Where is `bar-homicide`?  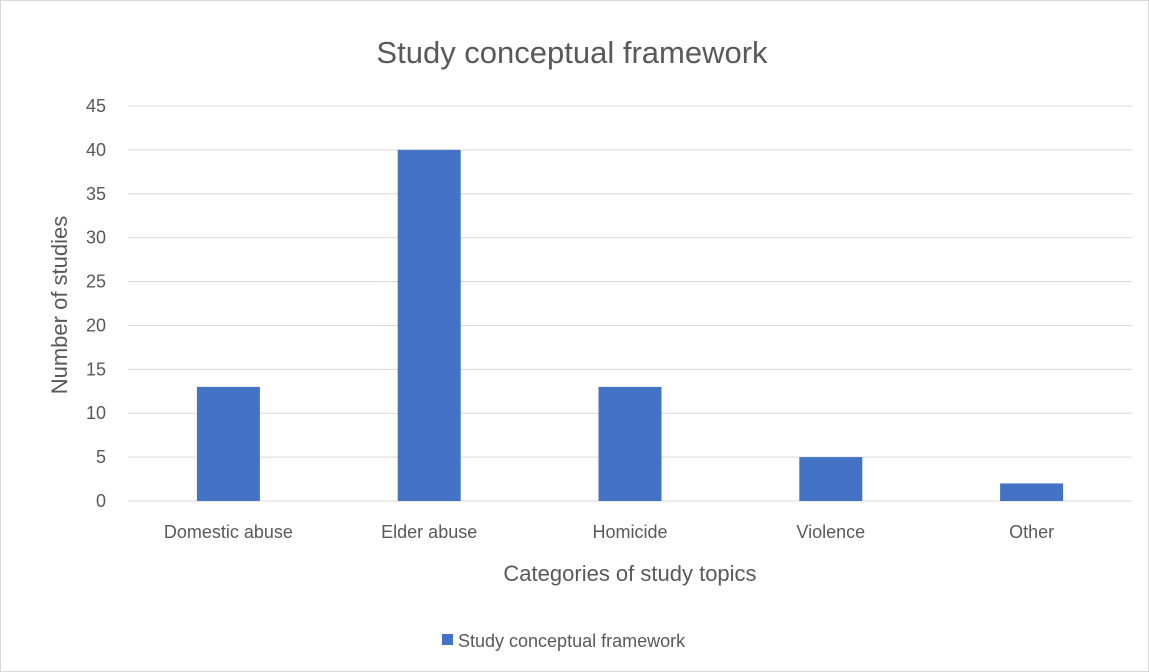
bar-homicide is located at coordinates (630, 443).